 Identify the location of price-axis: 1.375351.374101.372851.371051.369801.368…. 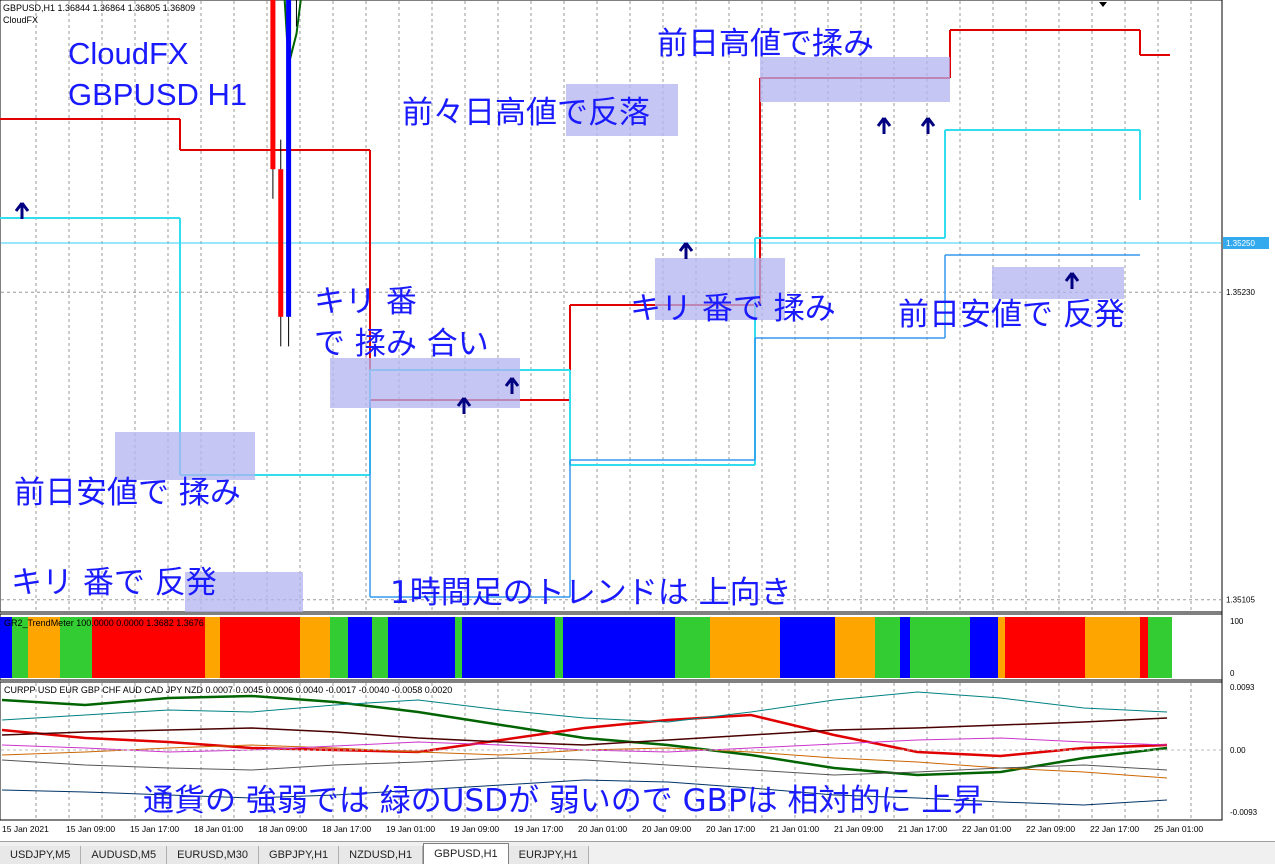
(1246, 421).